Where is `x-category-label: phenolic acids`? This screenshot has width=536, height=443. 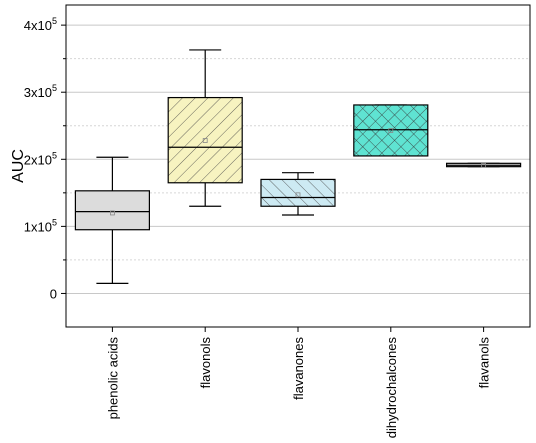 x-category-label: phenolic acids is located at coordinates (112, 378).